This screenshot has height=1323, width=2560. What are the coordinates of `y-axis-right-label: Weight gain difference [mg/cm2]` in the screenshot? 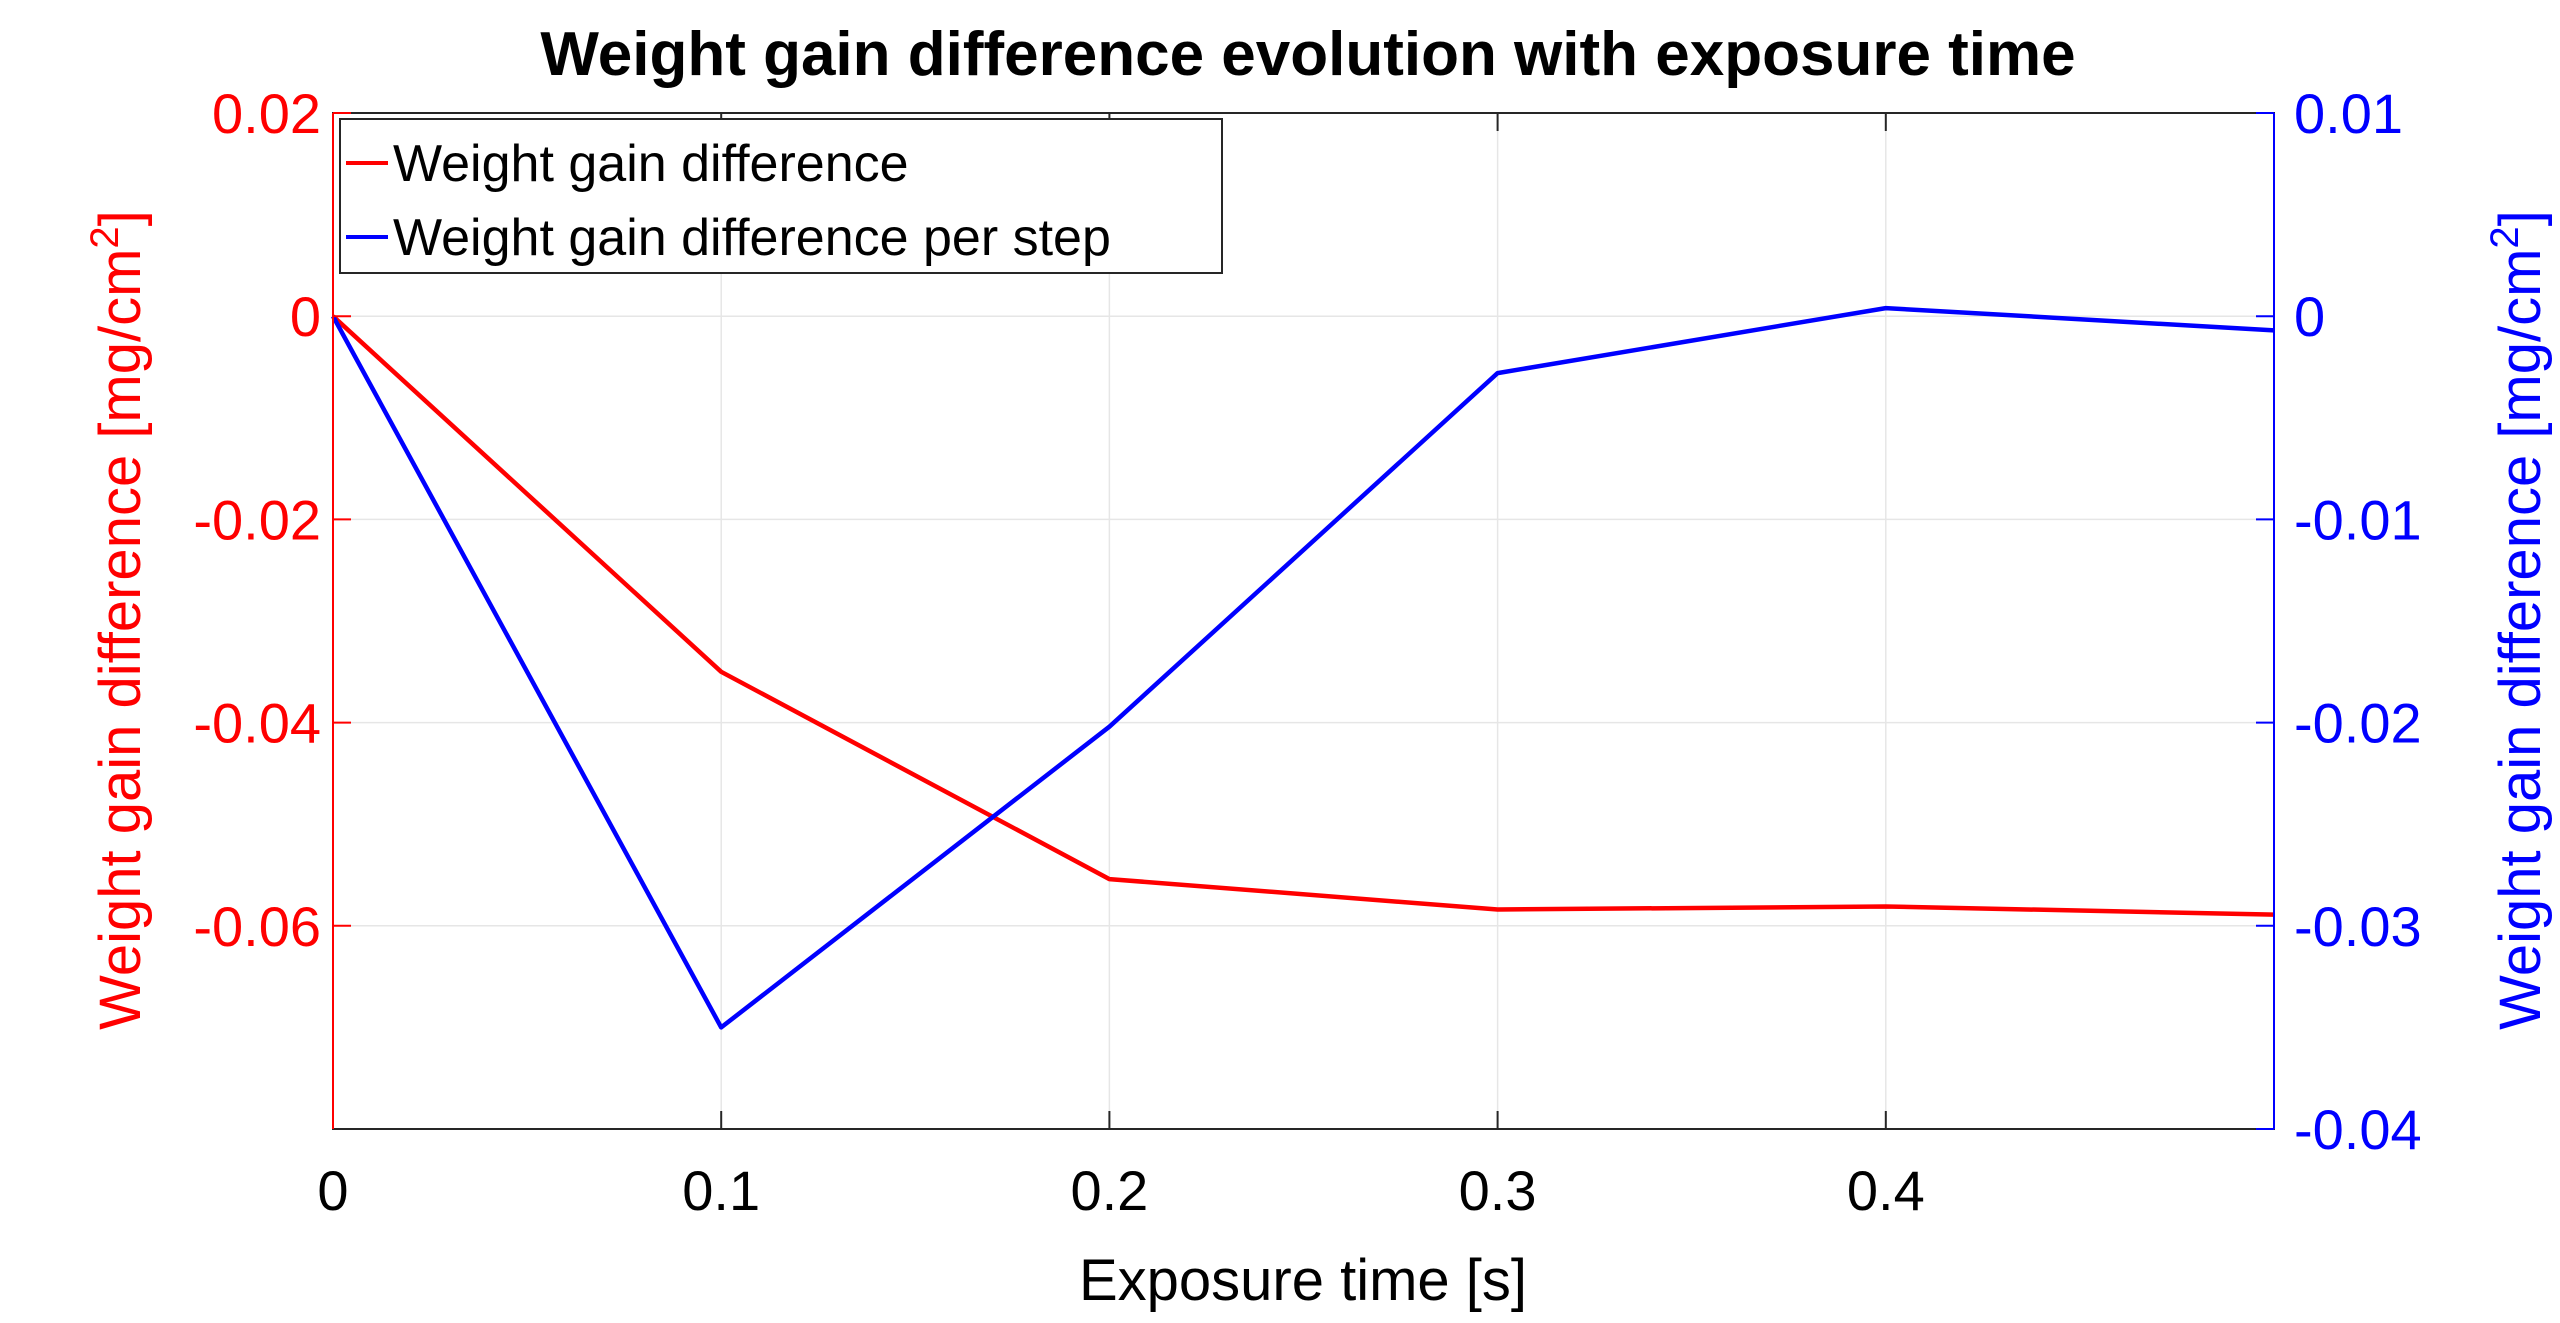 It's located at (2518, 620).